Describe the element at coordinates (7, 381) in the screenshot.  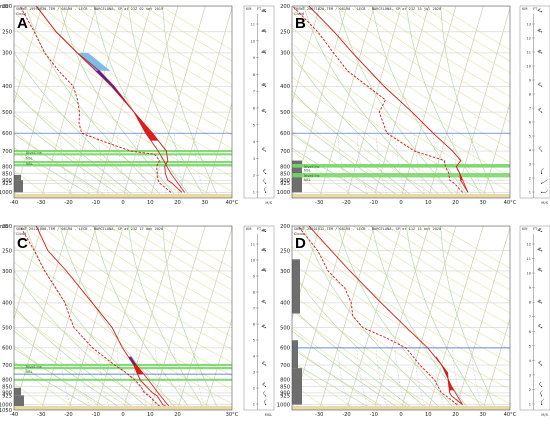
I see `pressure-tick-label: 800` at that location.